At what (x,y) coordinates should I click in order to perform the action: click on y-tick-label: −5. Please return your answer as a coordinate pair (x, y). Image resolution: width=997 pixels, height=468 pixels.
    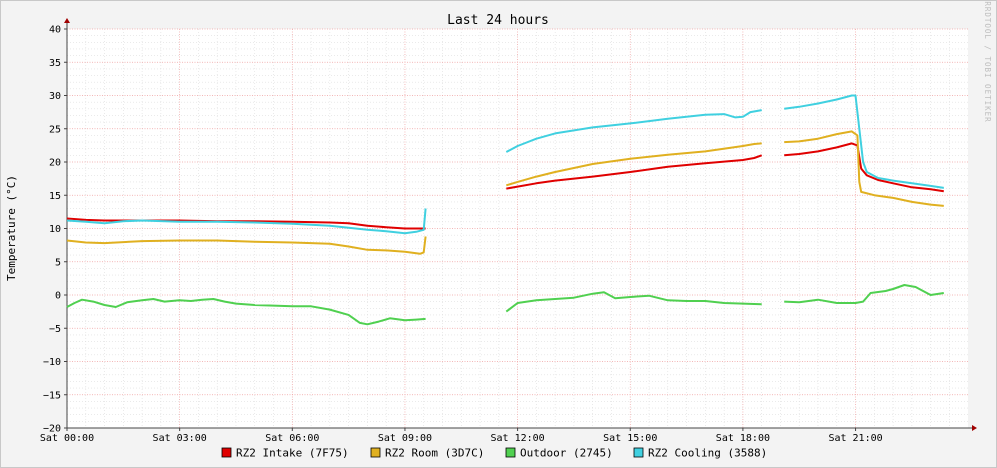
    Looking at the image, I should click on (55, 329).